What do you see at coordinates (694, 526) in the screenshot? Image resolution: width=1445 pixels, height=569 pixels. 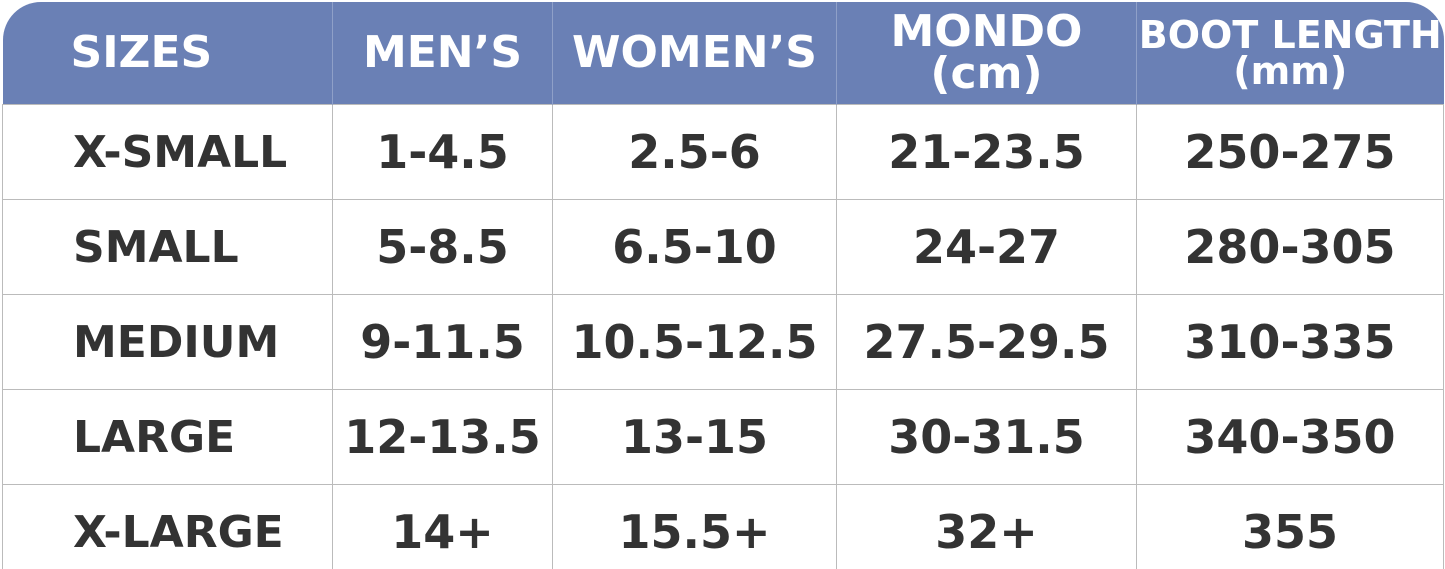 I see `table-cell: 15.5+` at bounding box center [694, 526].